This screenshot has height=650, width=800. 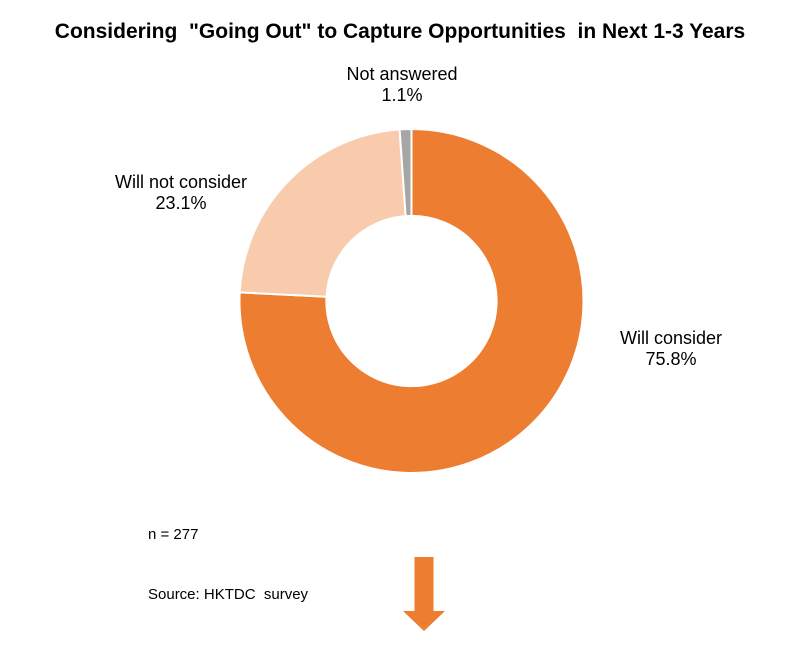 What do you see at coordinates (322, 213) in the screenshot?
I see `pie-slice-will-not-consider` at bounding box center [322, 213].